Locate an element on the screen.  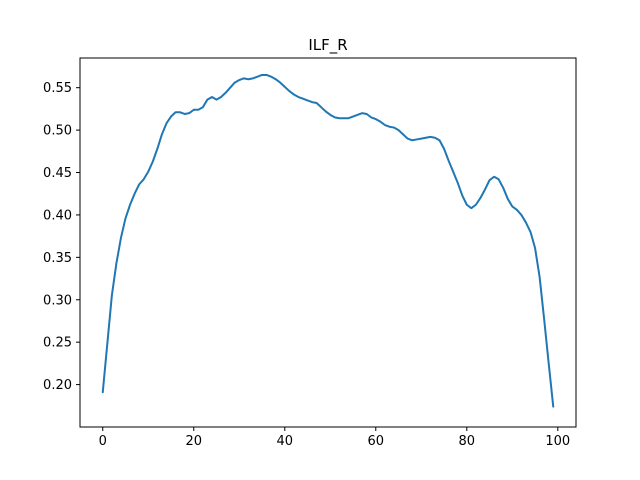
x-tick-label: 20 is located at coordinates (193, 441).